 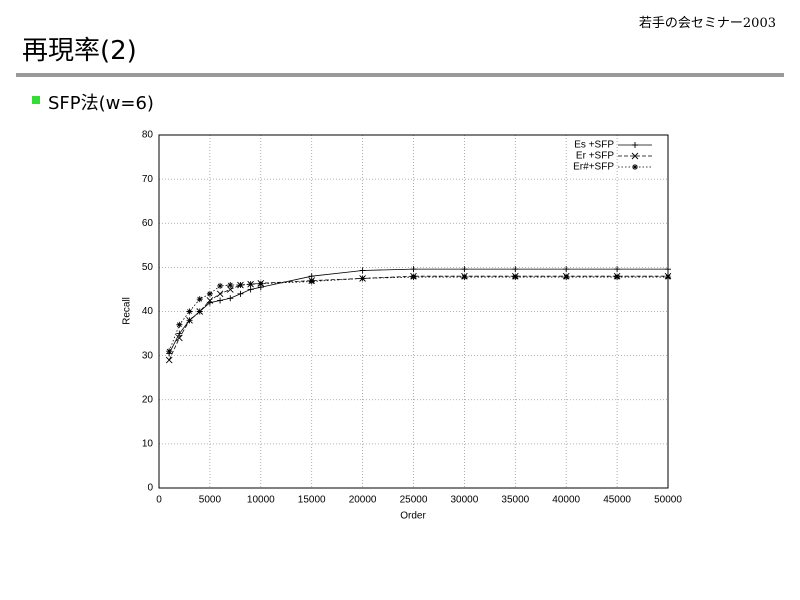 I want to click on y-tick-label: 50, so click(x=148, y=267).